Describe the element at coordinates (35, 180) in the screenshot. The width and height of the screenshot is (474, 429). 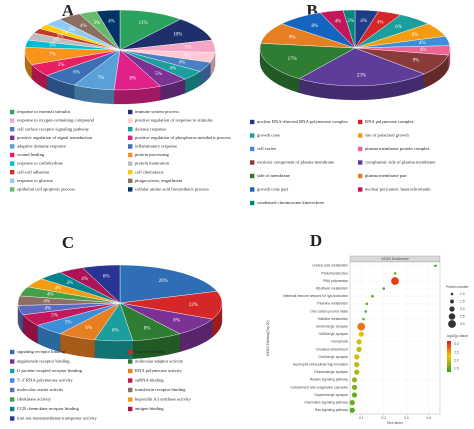
I see `legend-label: response to glucose` at that location.